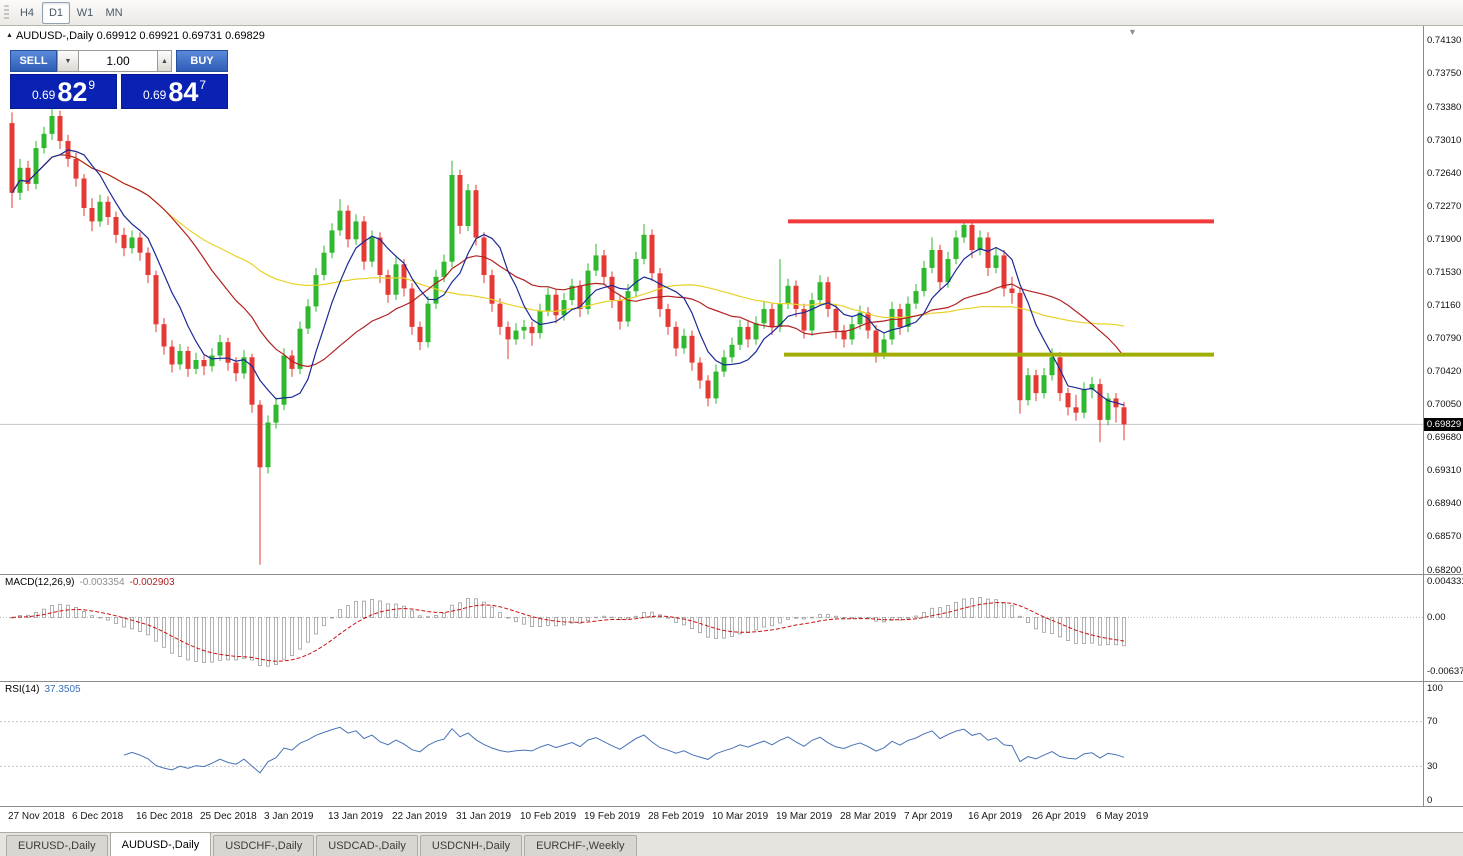 This screenshot has height=856, width=1463. Describe the element at coordinates (289, 816) in the screenshot. I see `x-axis-label: 3 Jan 2019` at that location.